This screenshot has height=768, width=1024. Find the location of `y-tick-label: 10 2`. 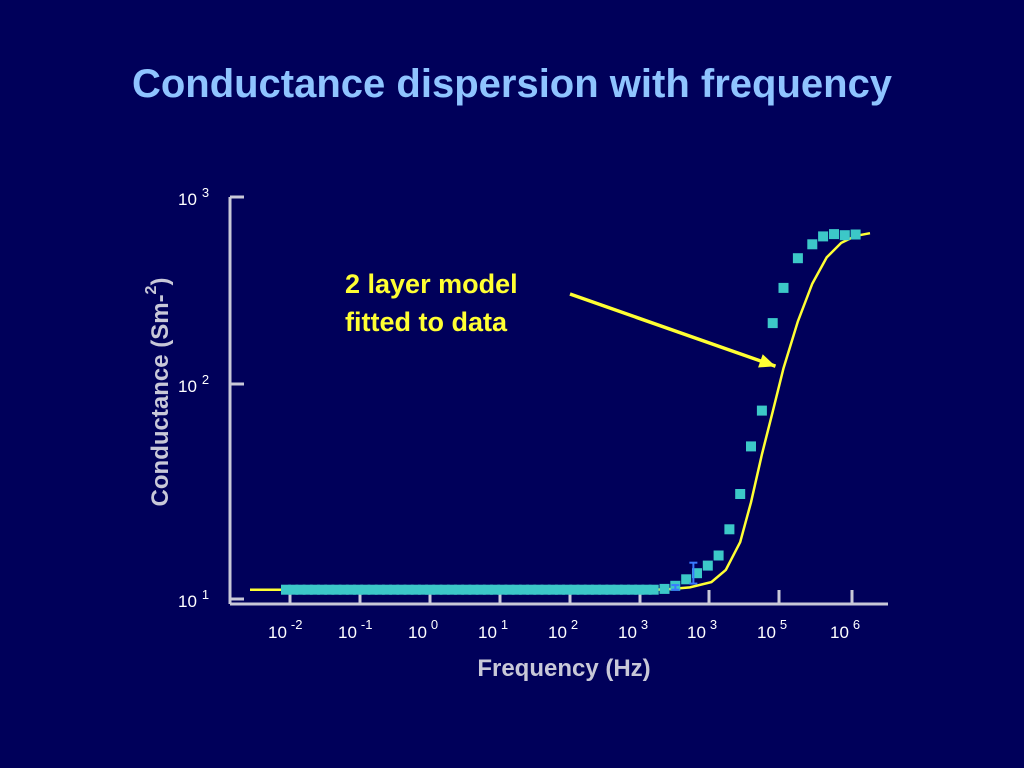

y-tick-label: 10 2 is located at coordinates (193, 384).